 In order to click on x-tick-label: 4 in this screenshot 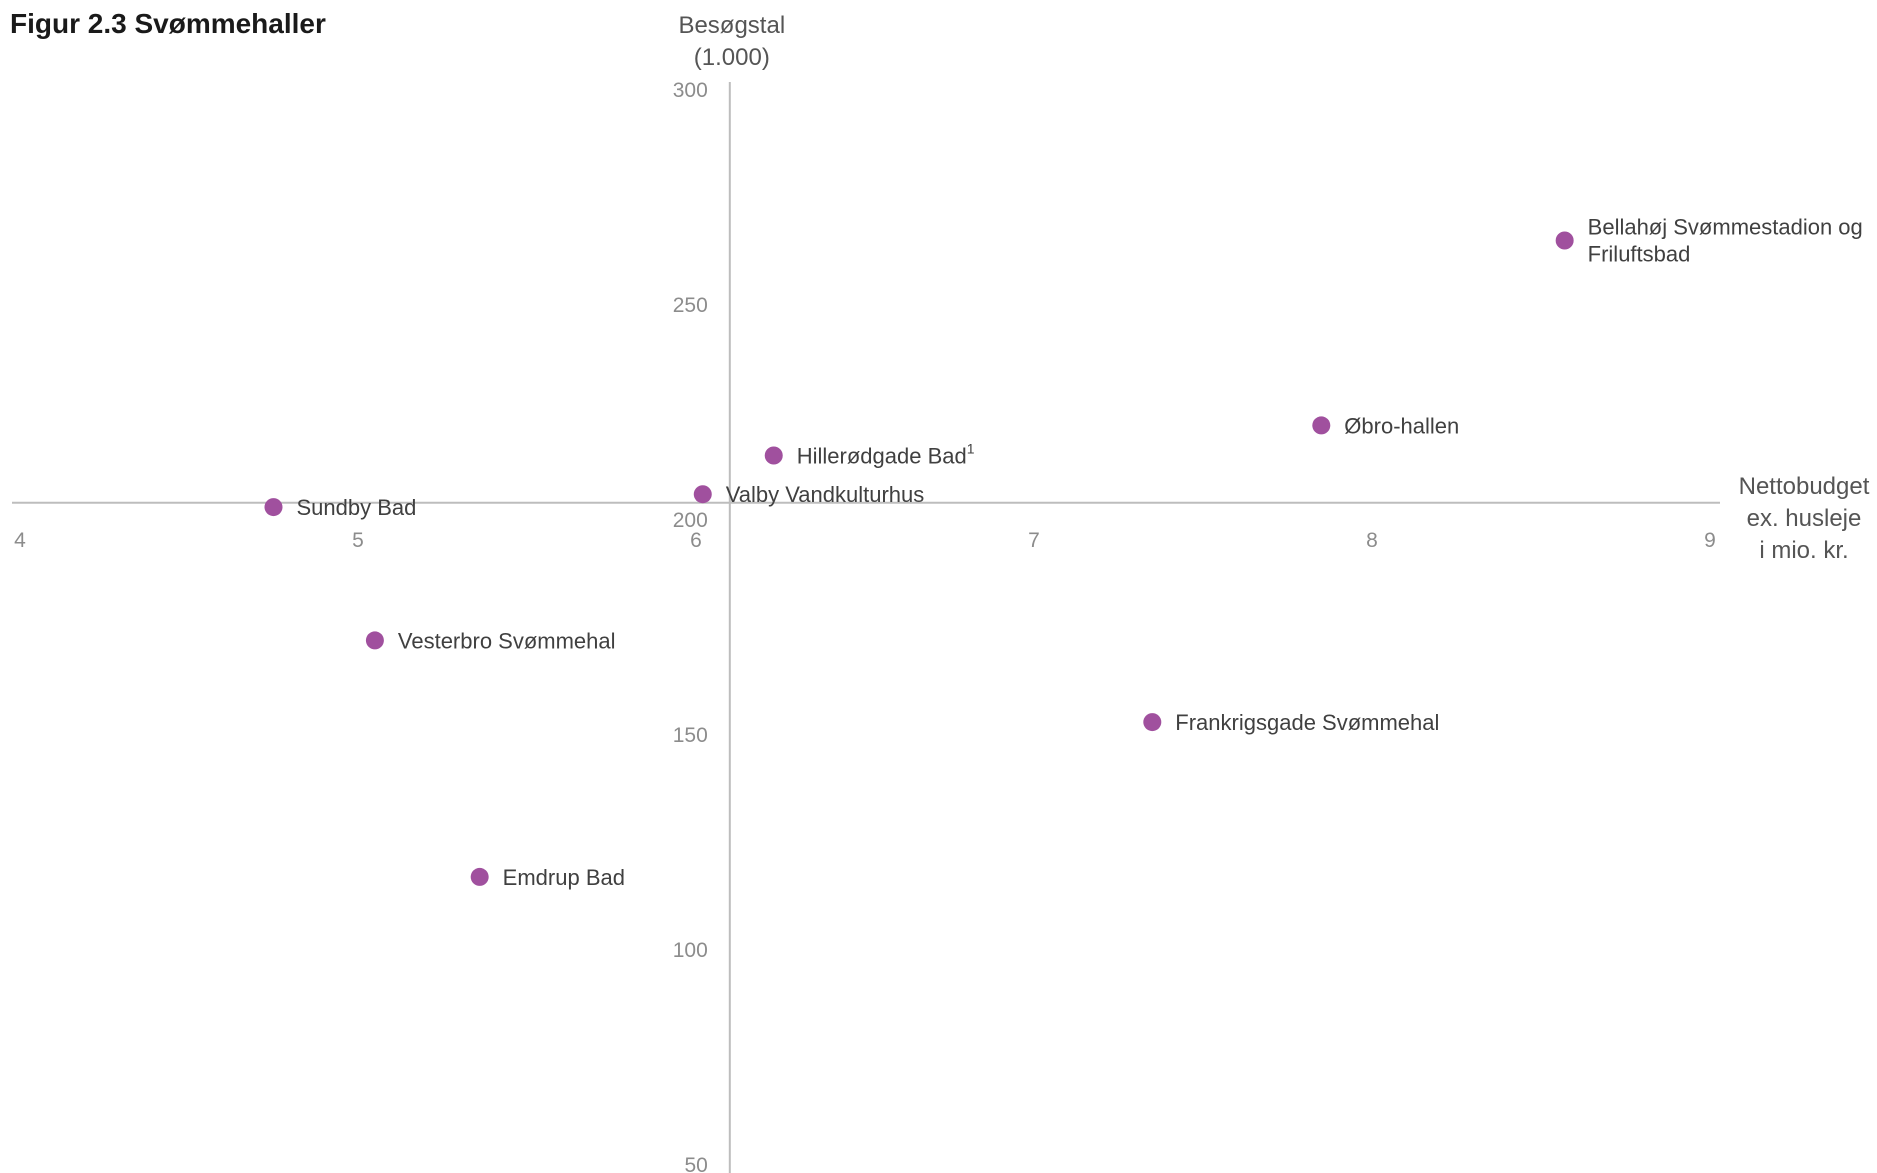, I will do `click(20, 540)`.